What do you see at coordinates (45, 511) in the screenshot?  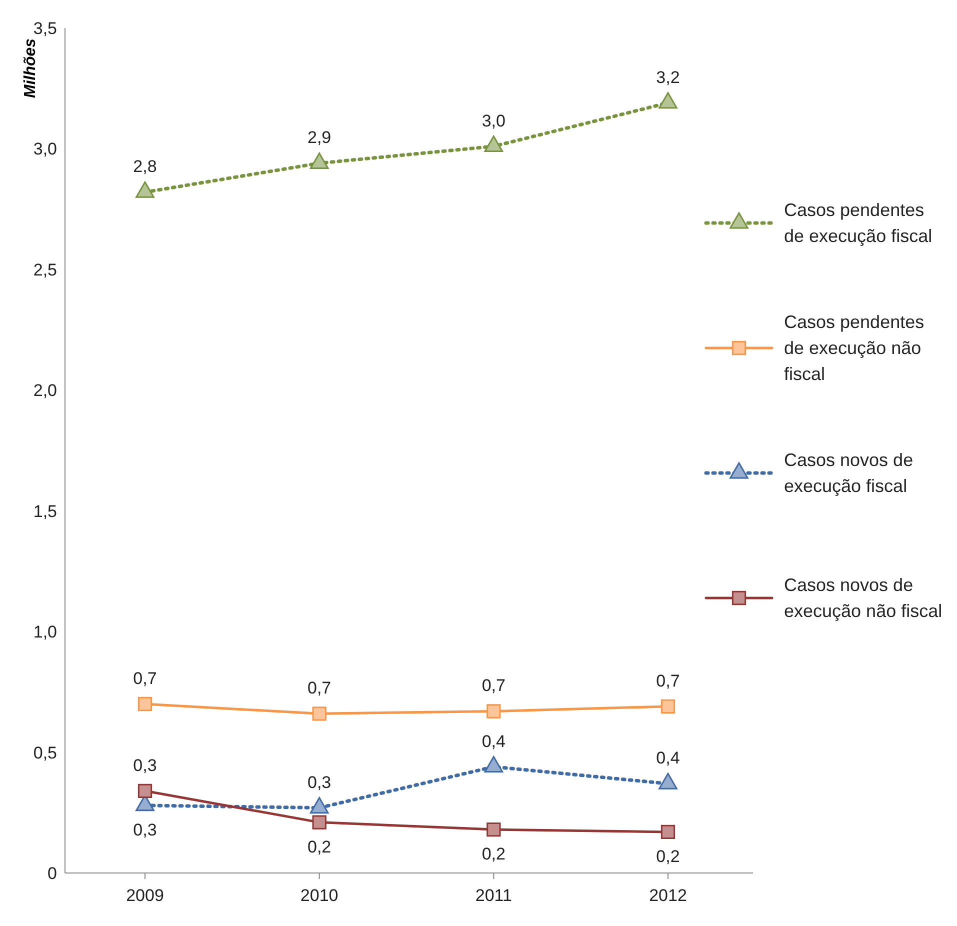 I see `y-tick-label: 1,5` at bounding box center [45, 511].